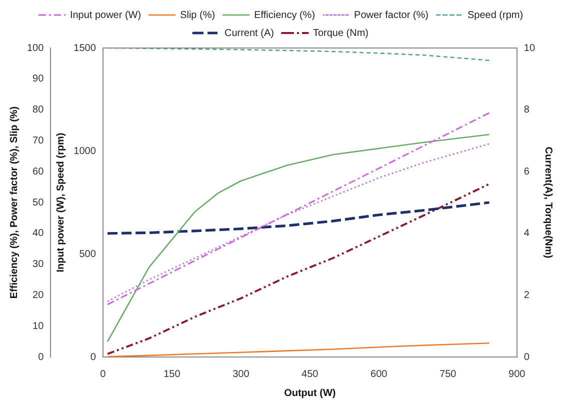  What do you see at coordinates (379, 374) in the screenshot?
I see `x-tick-label: 600` at bounding box center [379, 374].